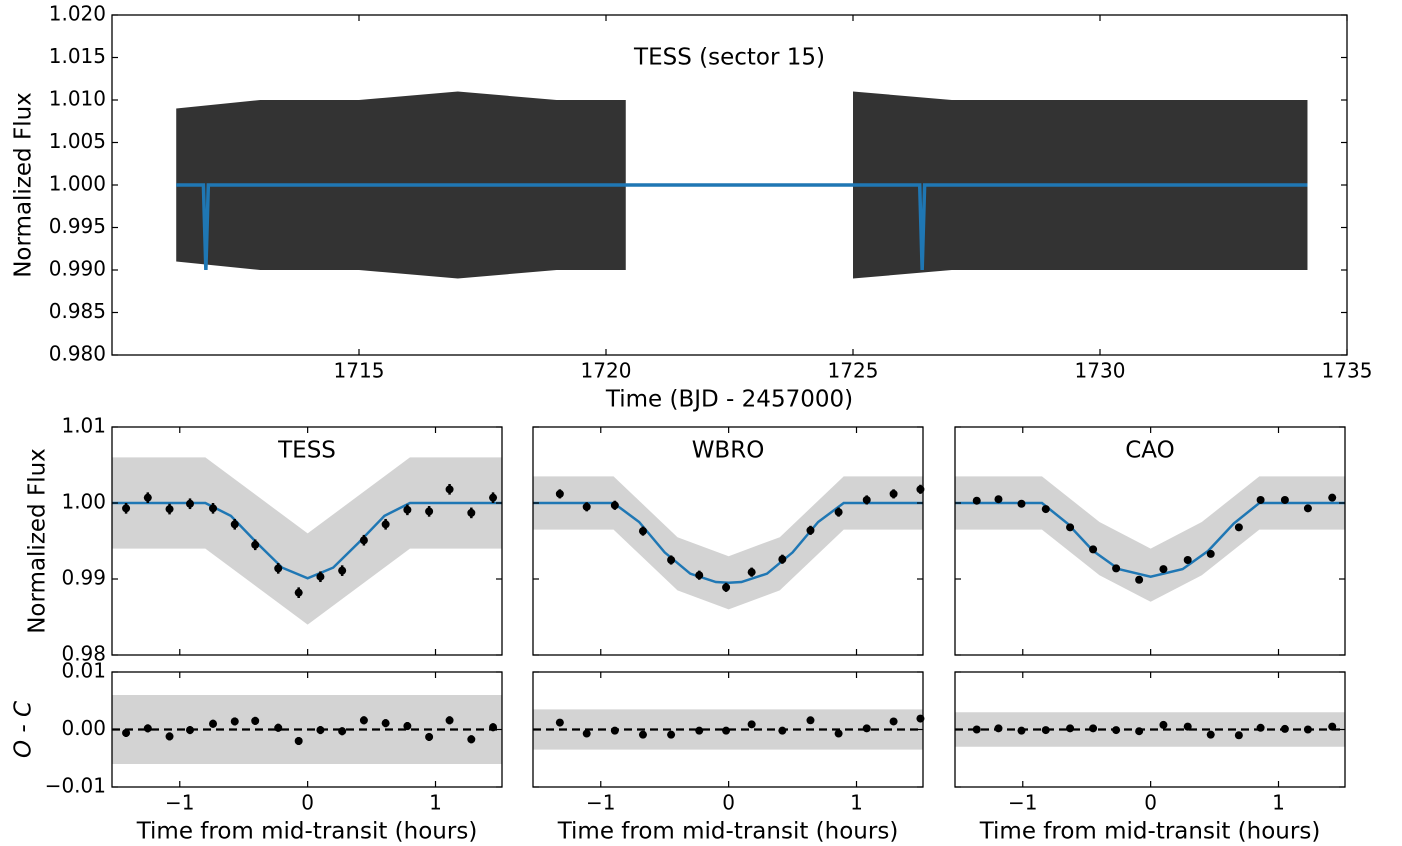 This screenshot has width=1402, height=846. Describe the element at coordinates (306, 451) in the screenshot. I see `panel-title: TESS` at that location.